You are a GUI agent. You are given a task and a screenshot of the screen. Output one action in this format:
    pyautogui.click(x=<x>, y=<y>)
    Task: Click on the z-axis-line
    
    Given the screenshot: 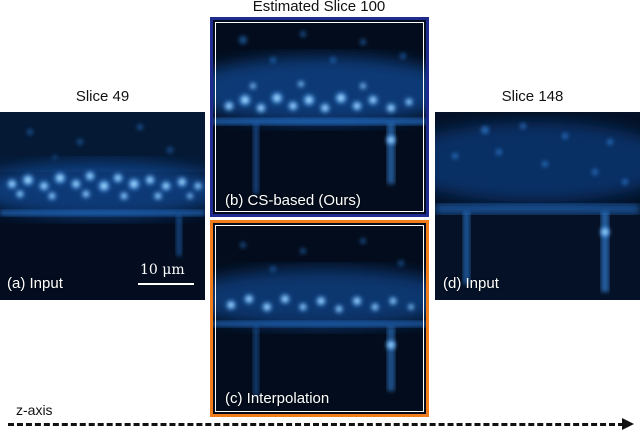 What is the action you would take?
    pyautogui.click(x=316, y=424)
    